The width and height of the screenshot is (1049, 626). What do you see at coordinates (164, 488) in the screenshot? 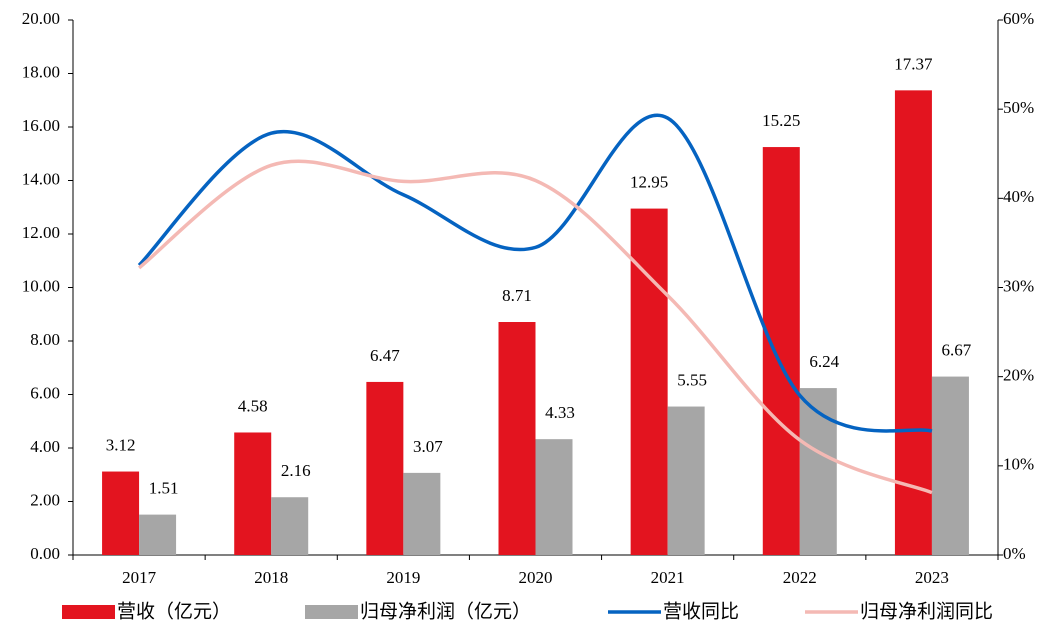
I see `data-label: 1.51` at bounding box center [164, 488].